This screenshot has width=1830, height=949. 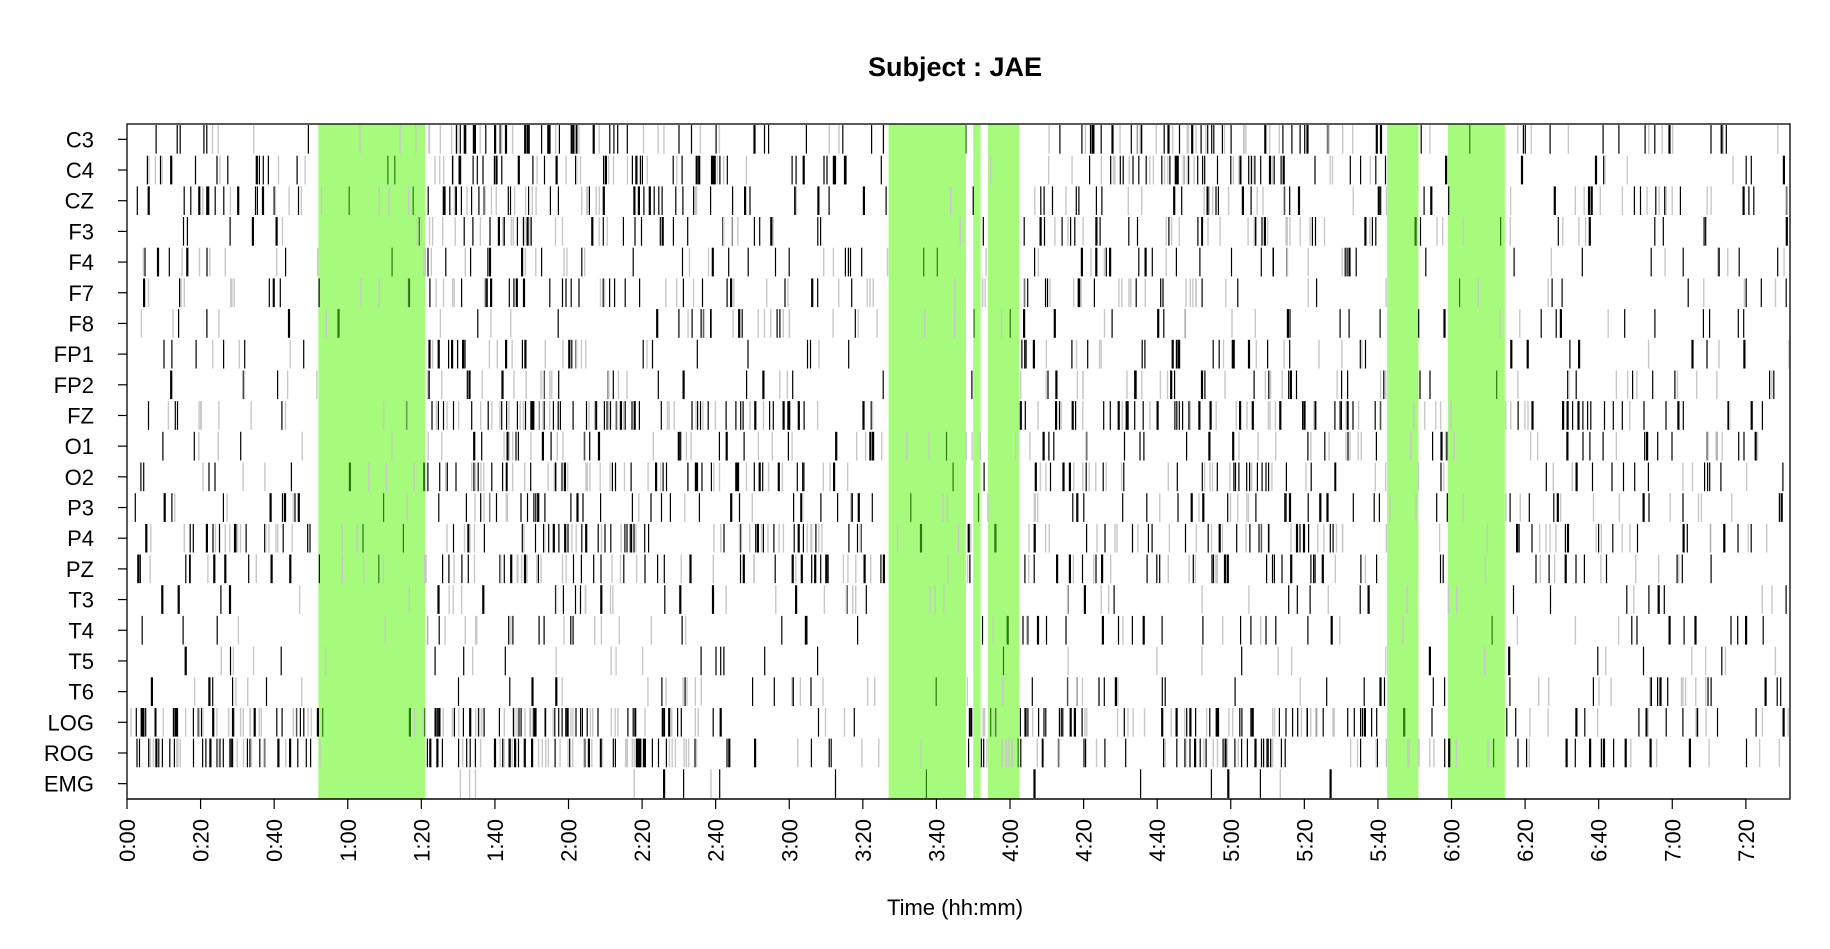 I want to click on channel-row-log, so click(x=959, y=722).